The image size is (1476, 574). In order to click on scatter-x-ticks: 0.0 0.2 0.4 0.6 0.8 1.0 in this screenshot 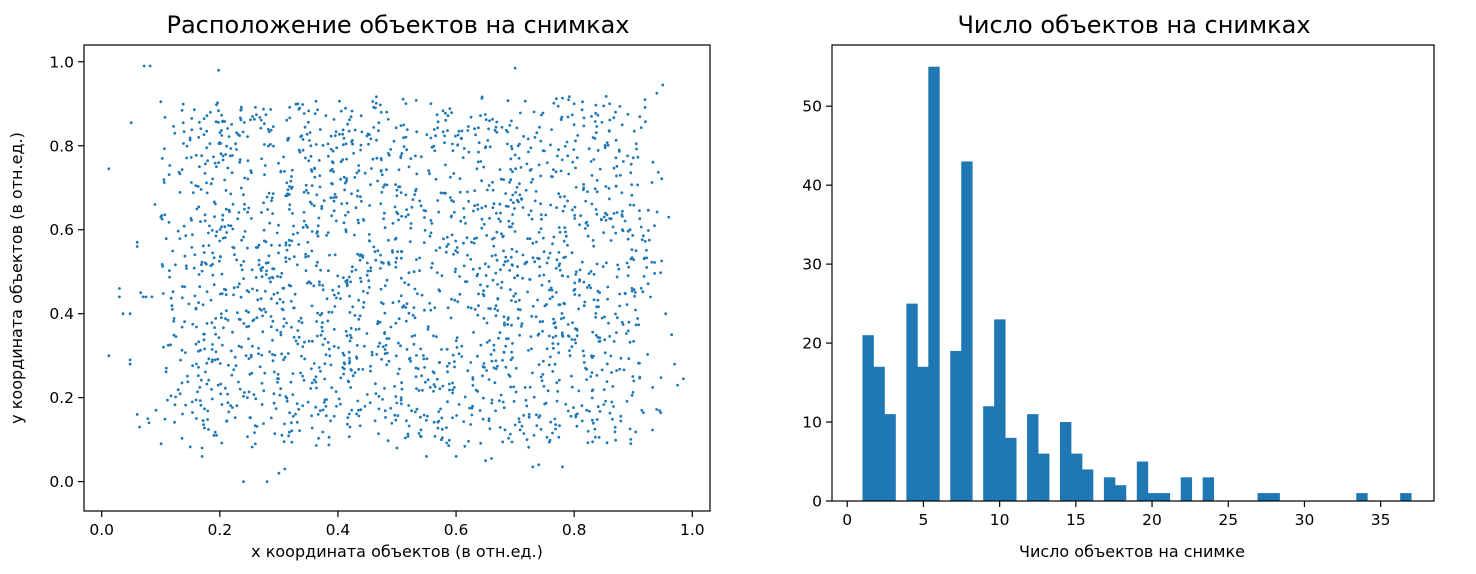, I will do `click(397, 525)`.